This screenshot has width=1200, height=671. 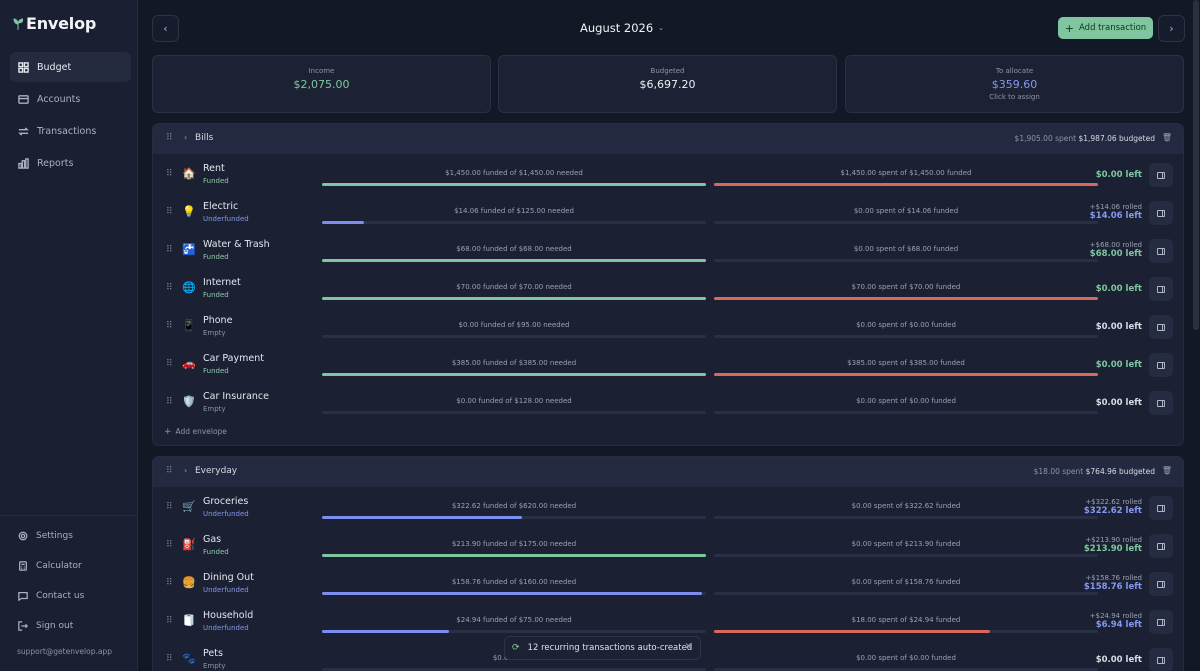 I want to click on funding-caption: $14.06 funded of $125.00 needed, so click(x=514, y=211).